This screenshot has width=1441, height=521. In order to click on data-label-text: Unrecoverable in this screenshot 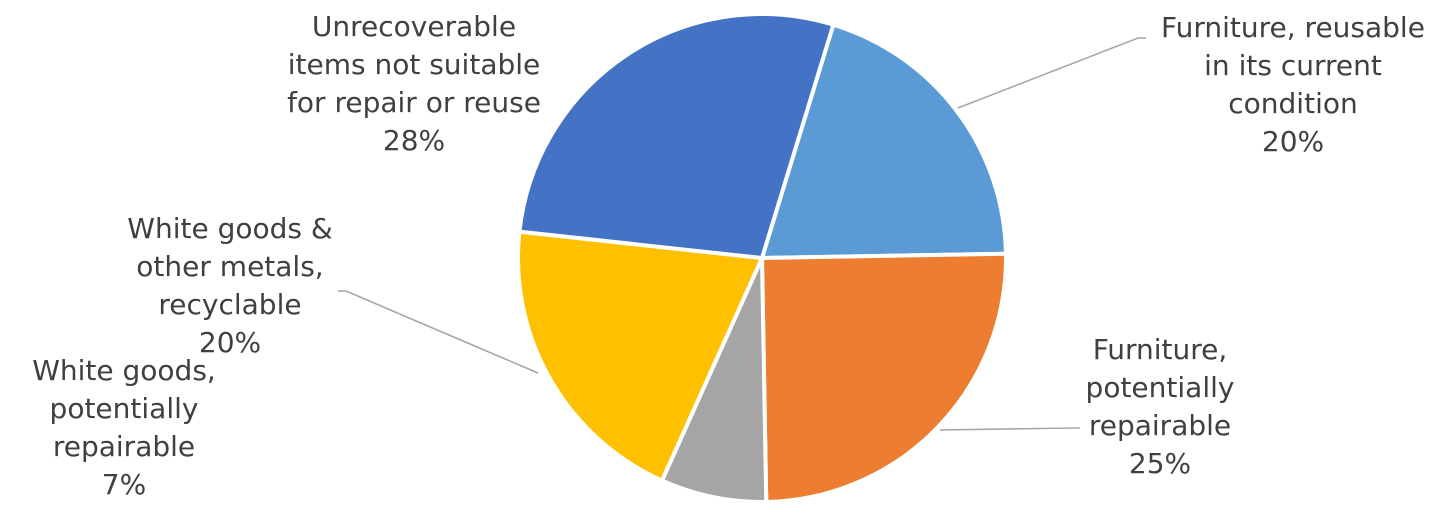, I will do `click(414, 26)`.